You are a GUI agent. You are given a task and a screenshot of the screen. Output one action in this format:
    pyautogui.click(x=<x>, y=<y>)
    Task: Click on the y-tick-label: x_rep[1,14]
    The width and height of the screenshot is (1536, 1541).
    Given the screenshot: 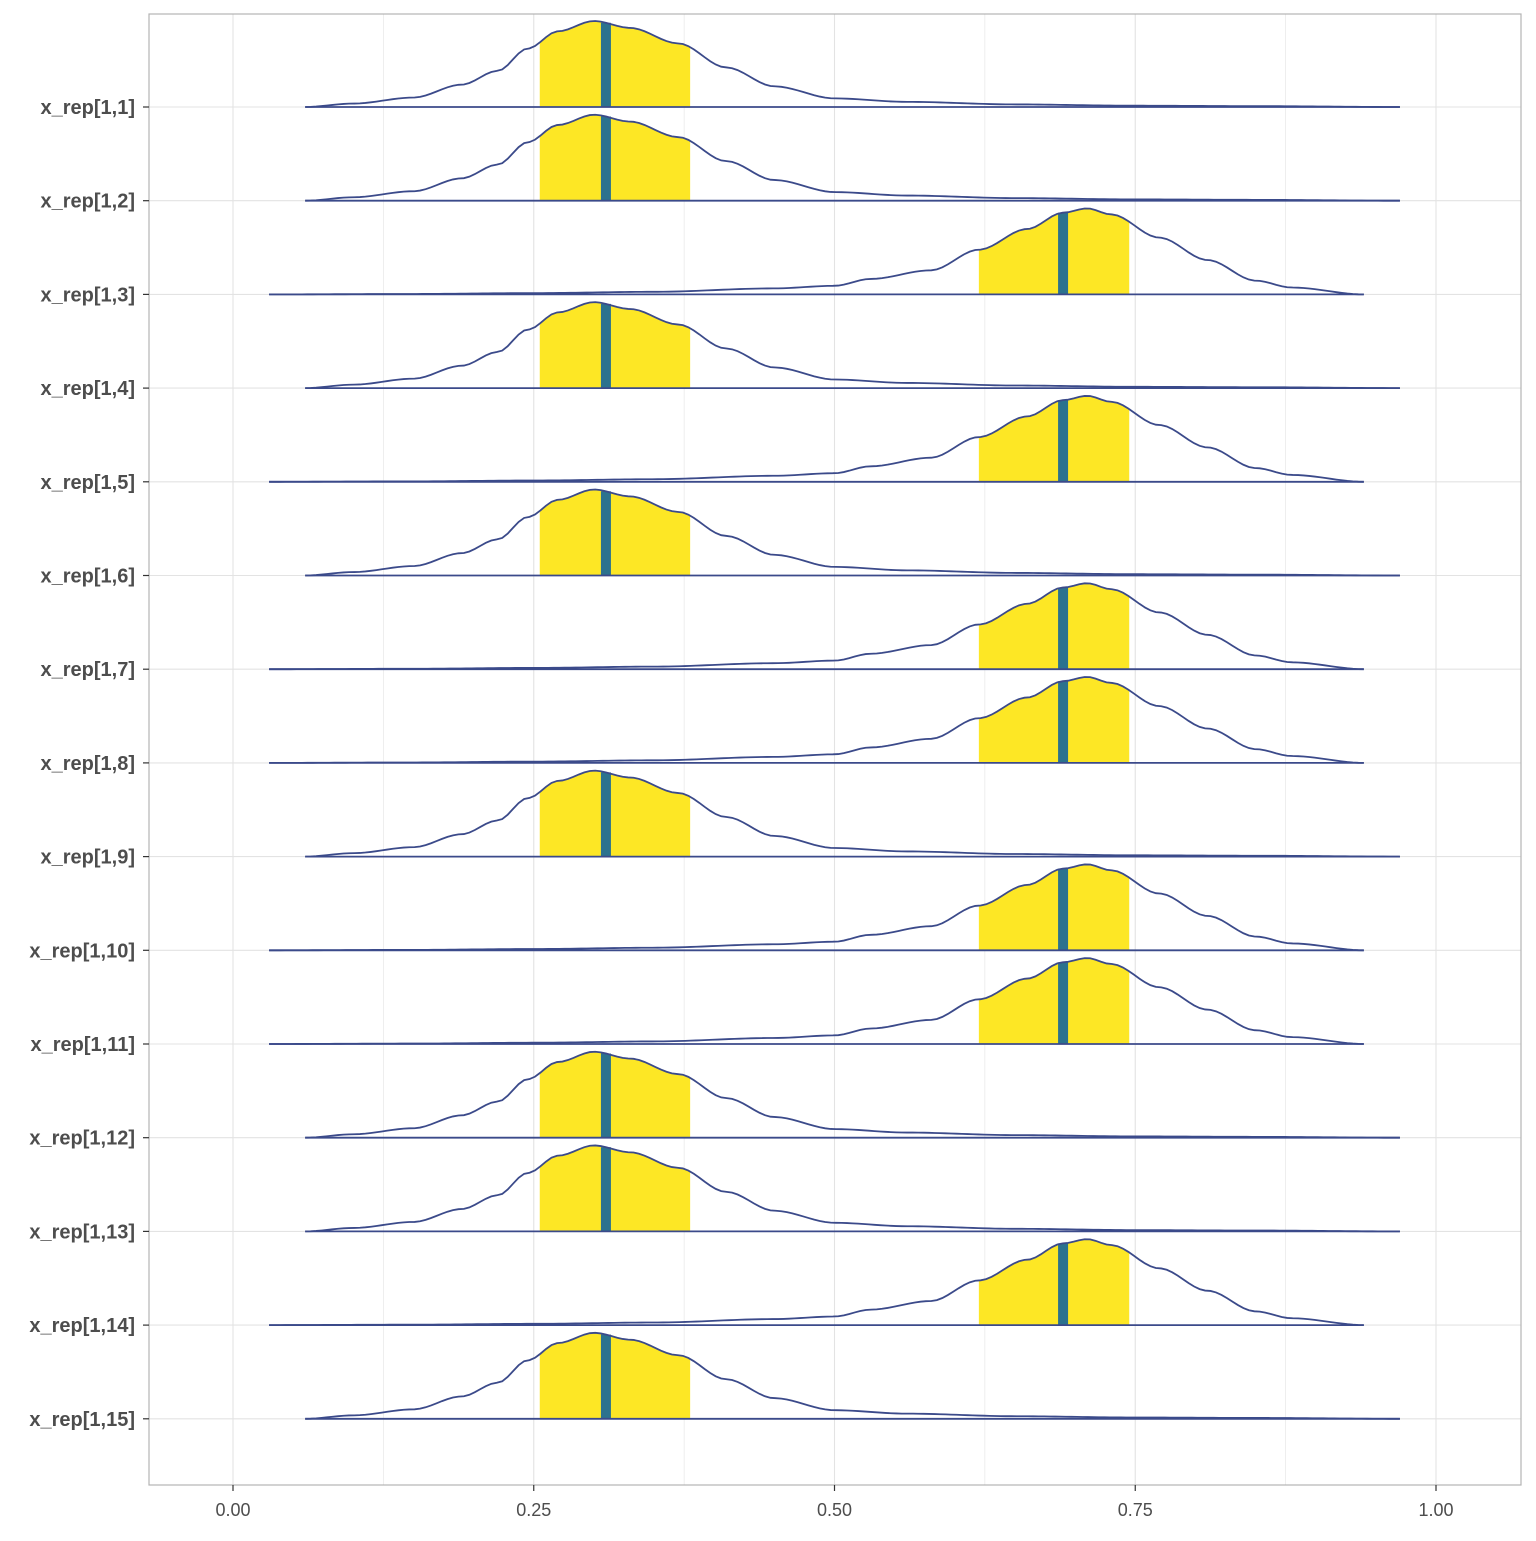 What is the action you would take?
    pyautogui.click(x=82, y=1326)
    